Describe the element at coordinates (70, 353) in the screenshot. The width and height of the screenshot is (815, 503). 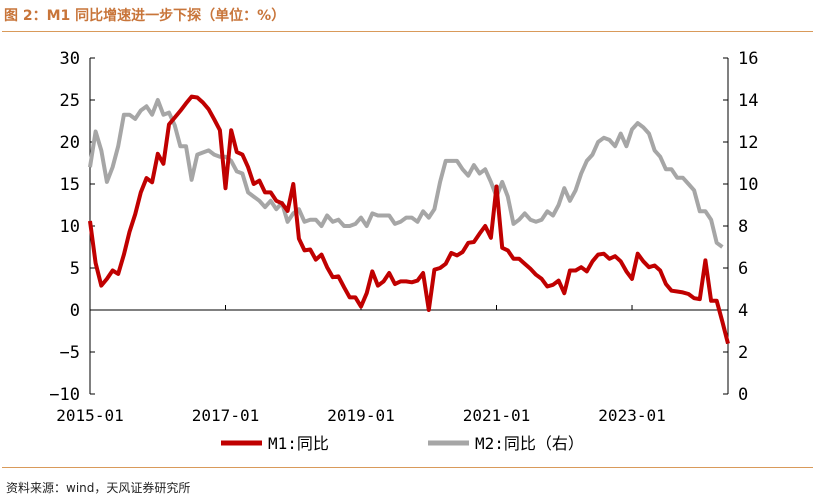
I see `left-tick-label: −5` at that location.